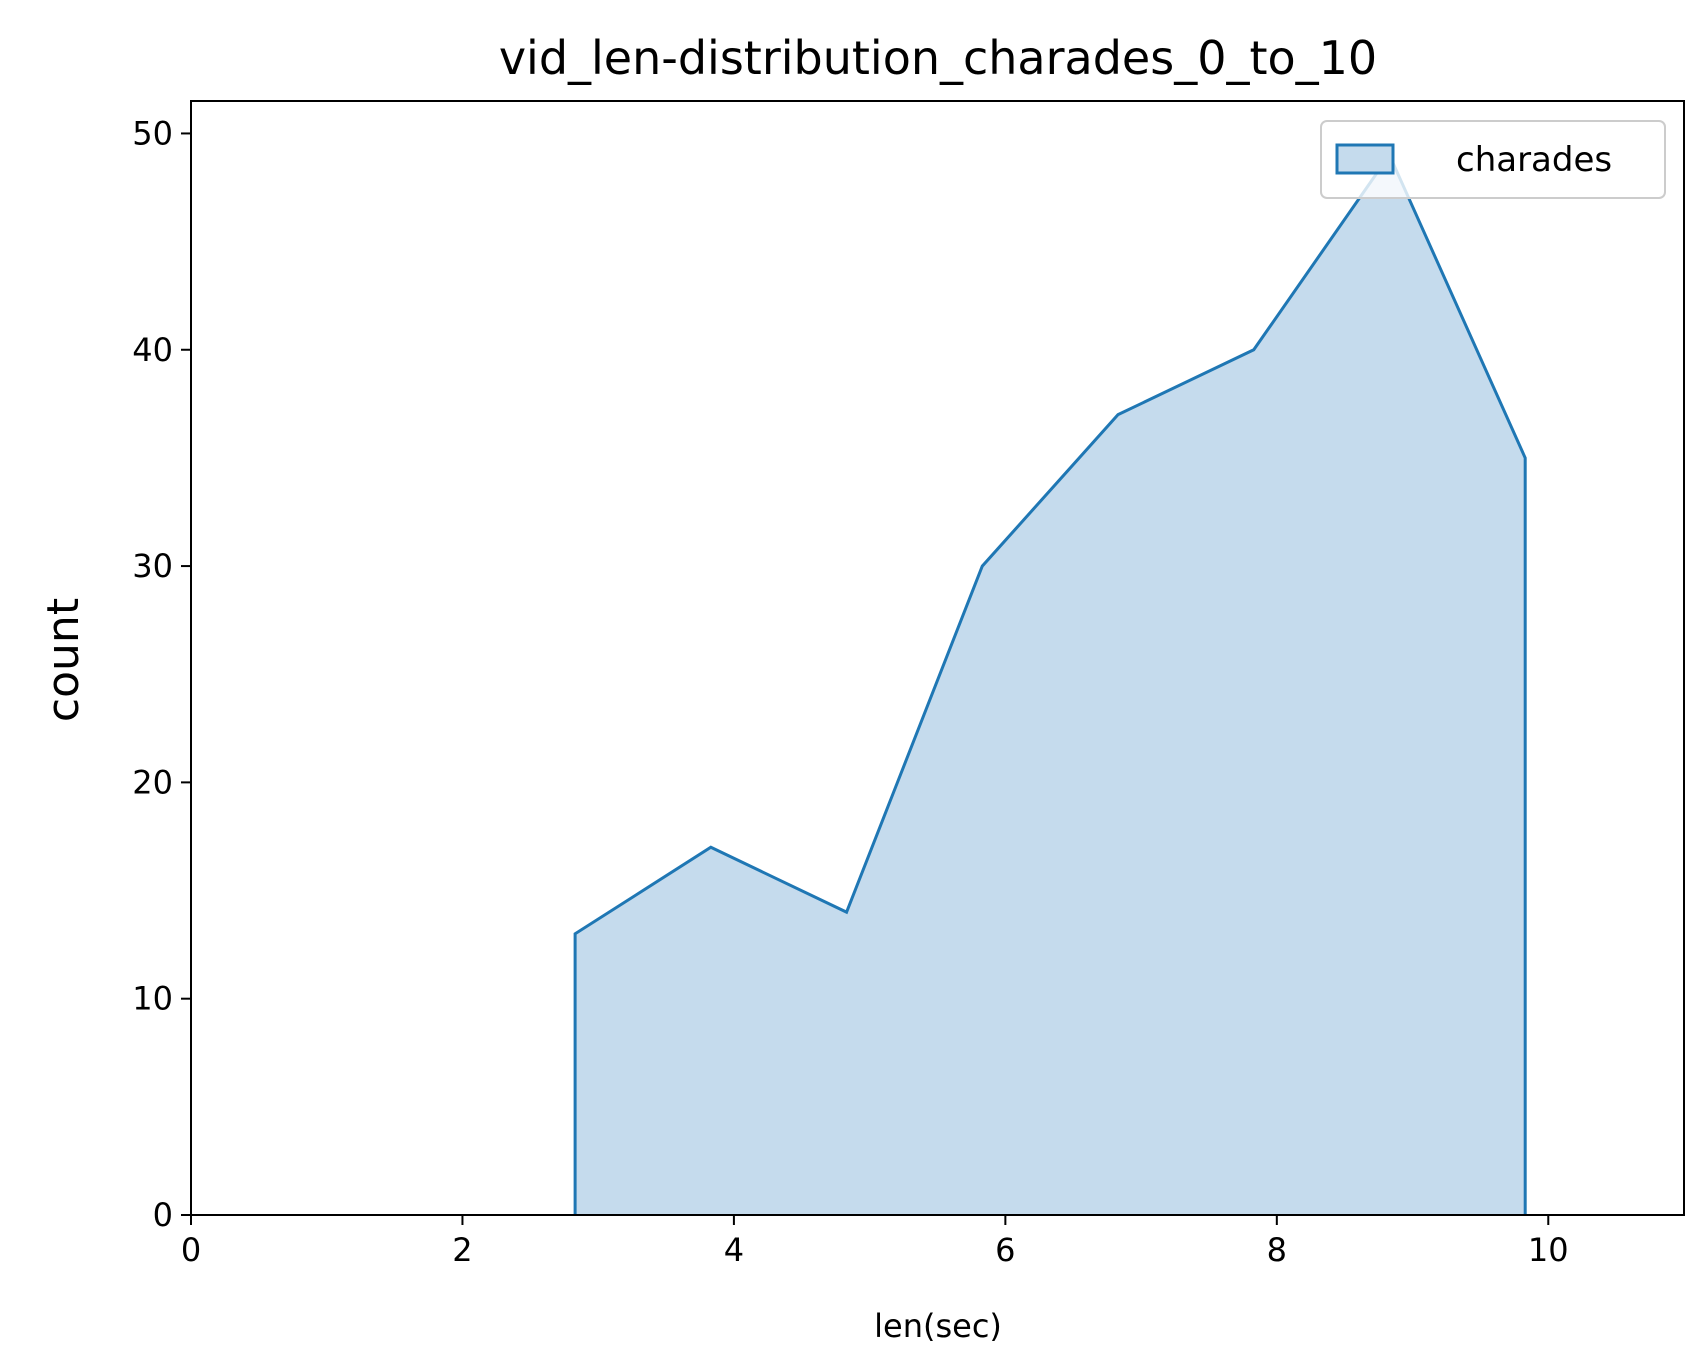  I want to click on x-tick-label: 10, so click(1548, 1250).